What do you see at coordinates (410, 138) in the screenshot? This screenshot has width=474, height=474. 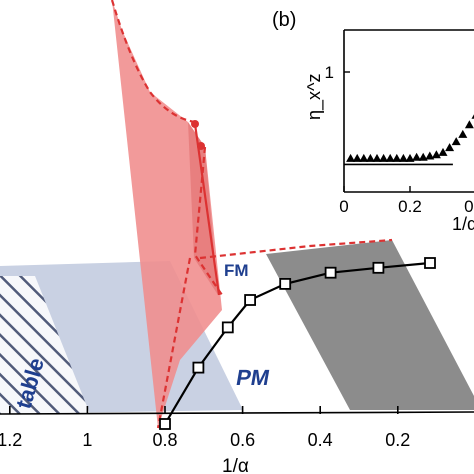 I see `inset-data-points` at bounding box center [410, 138].